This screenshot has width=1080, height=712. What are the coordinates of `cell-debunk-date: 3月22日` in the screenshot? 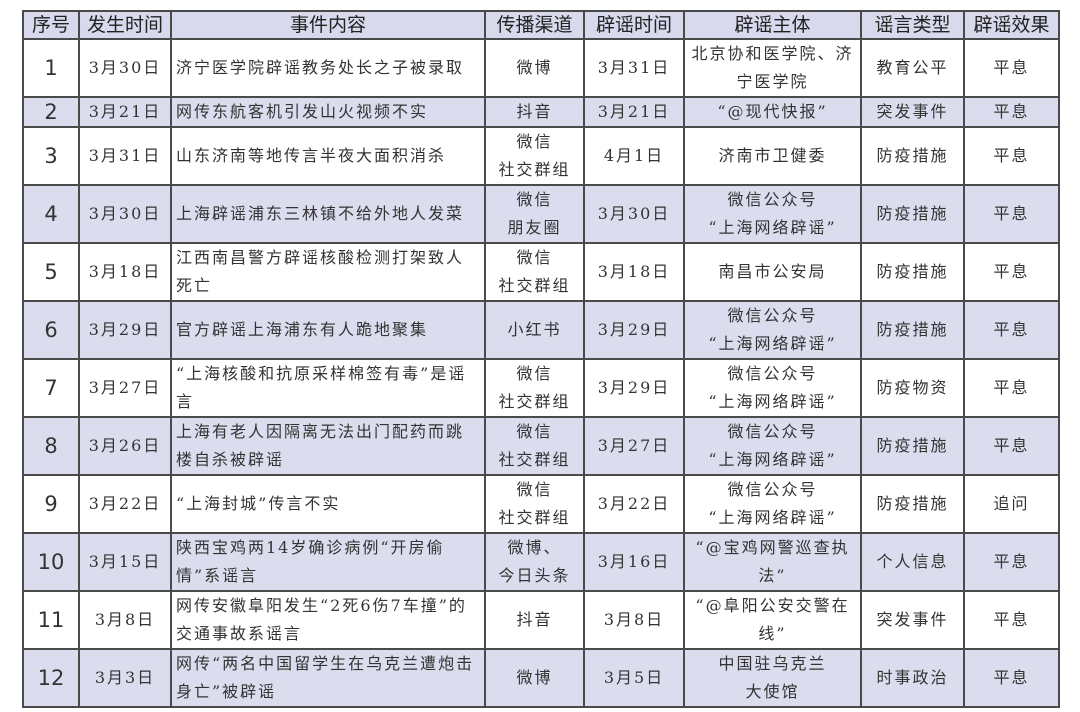 It's located at (634, 504).